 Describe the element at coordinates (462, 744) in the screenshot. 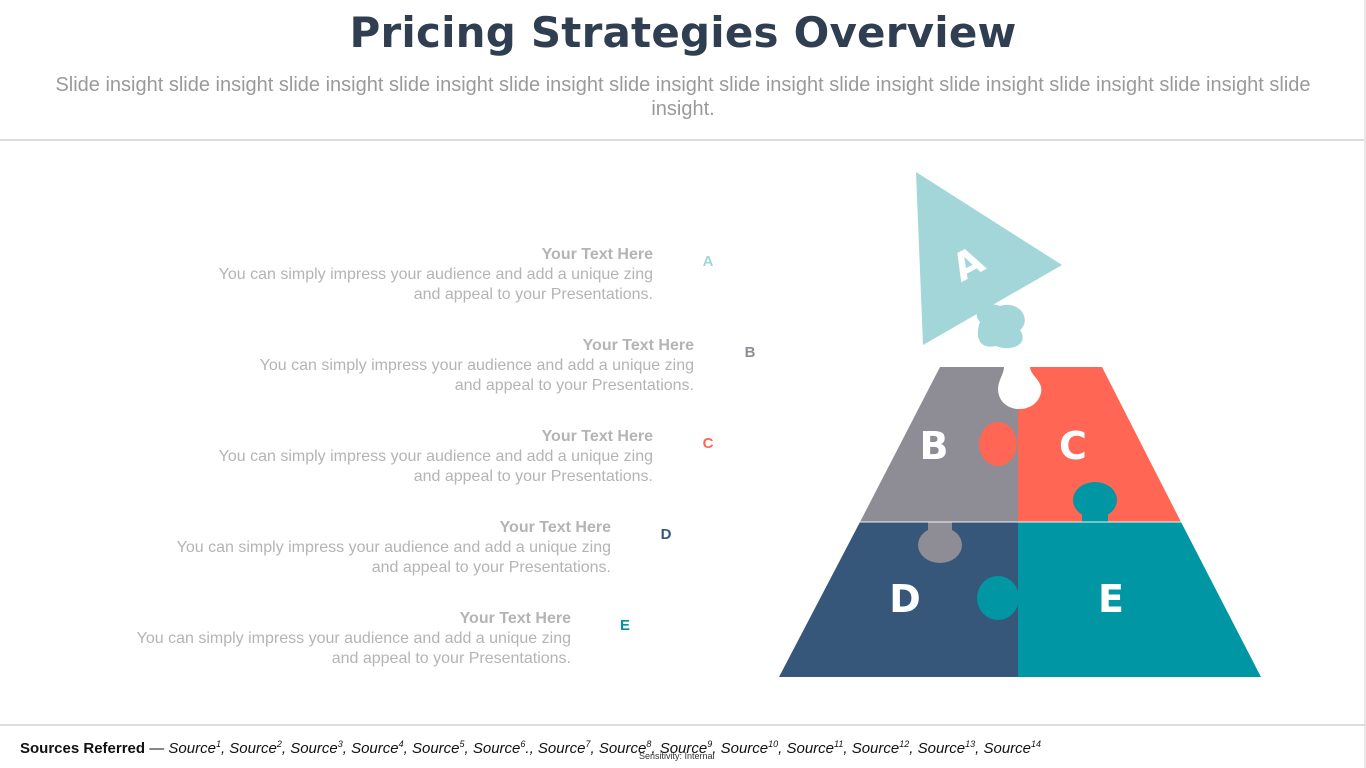

I see `source-ref-number: 5` at that location.